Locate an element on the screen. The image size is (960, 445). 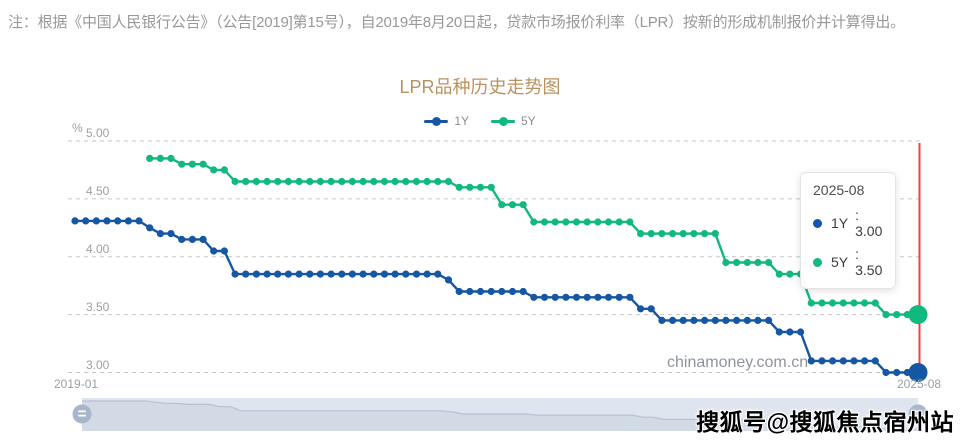
legend-marker-icon is located at coordinates (503, 121).